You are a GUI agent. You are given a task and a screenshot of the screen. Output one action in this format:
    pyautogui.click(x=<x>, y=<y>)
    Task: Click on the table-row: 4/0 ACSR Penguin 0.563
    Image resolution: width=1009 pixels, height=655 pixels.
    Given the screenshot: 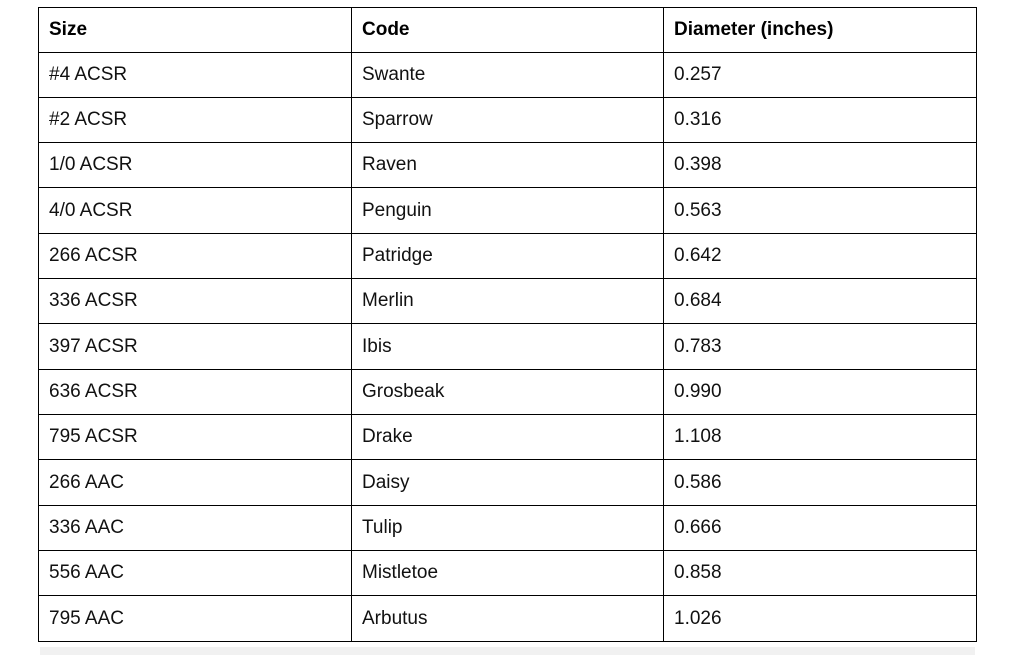 What is the action you would take?
    pyautogui.click(x=507, y=210)
    